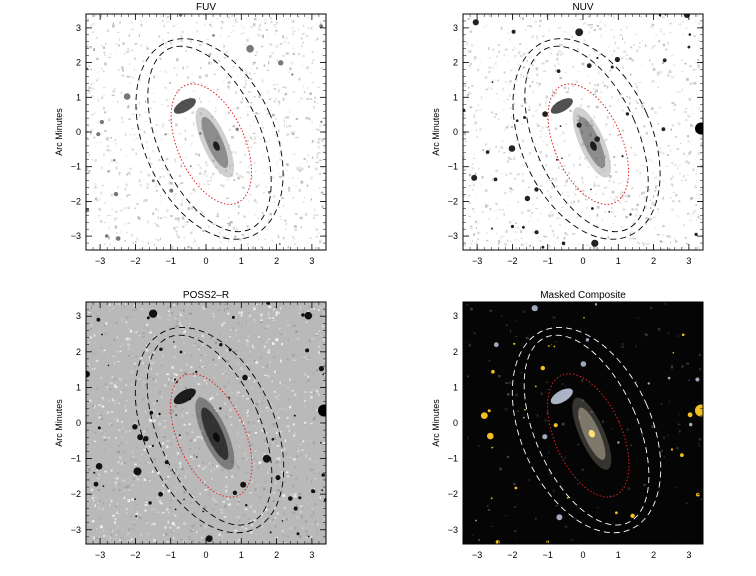 The height and width of the screenshot is (576, 756). Describe the element at coordinates (206, 7) in the screenshot. I see `panel-title: FUV` at that location.